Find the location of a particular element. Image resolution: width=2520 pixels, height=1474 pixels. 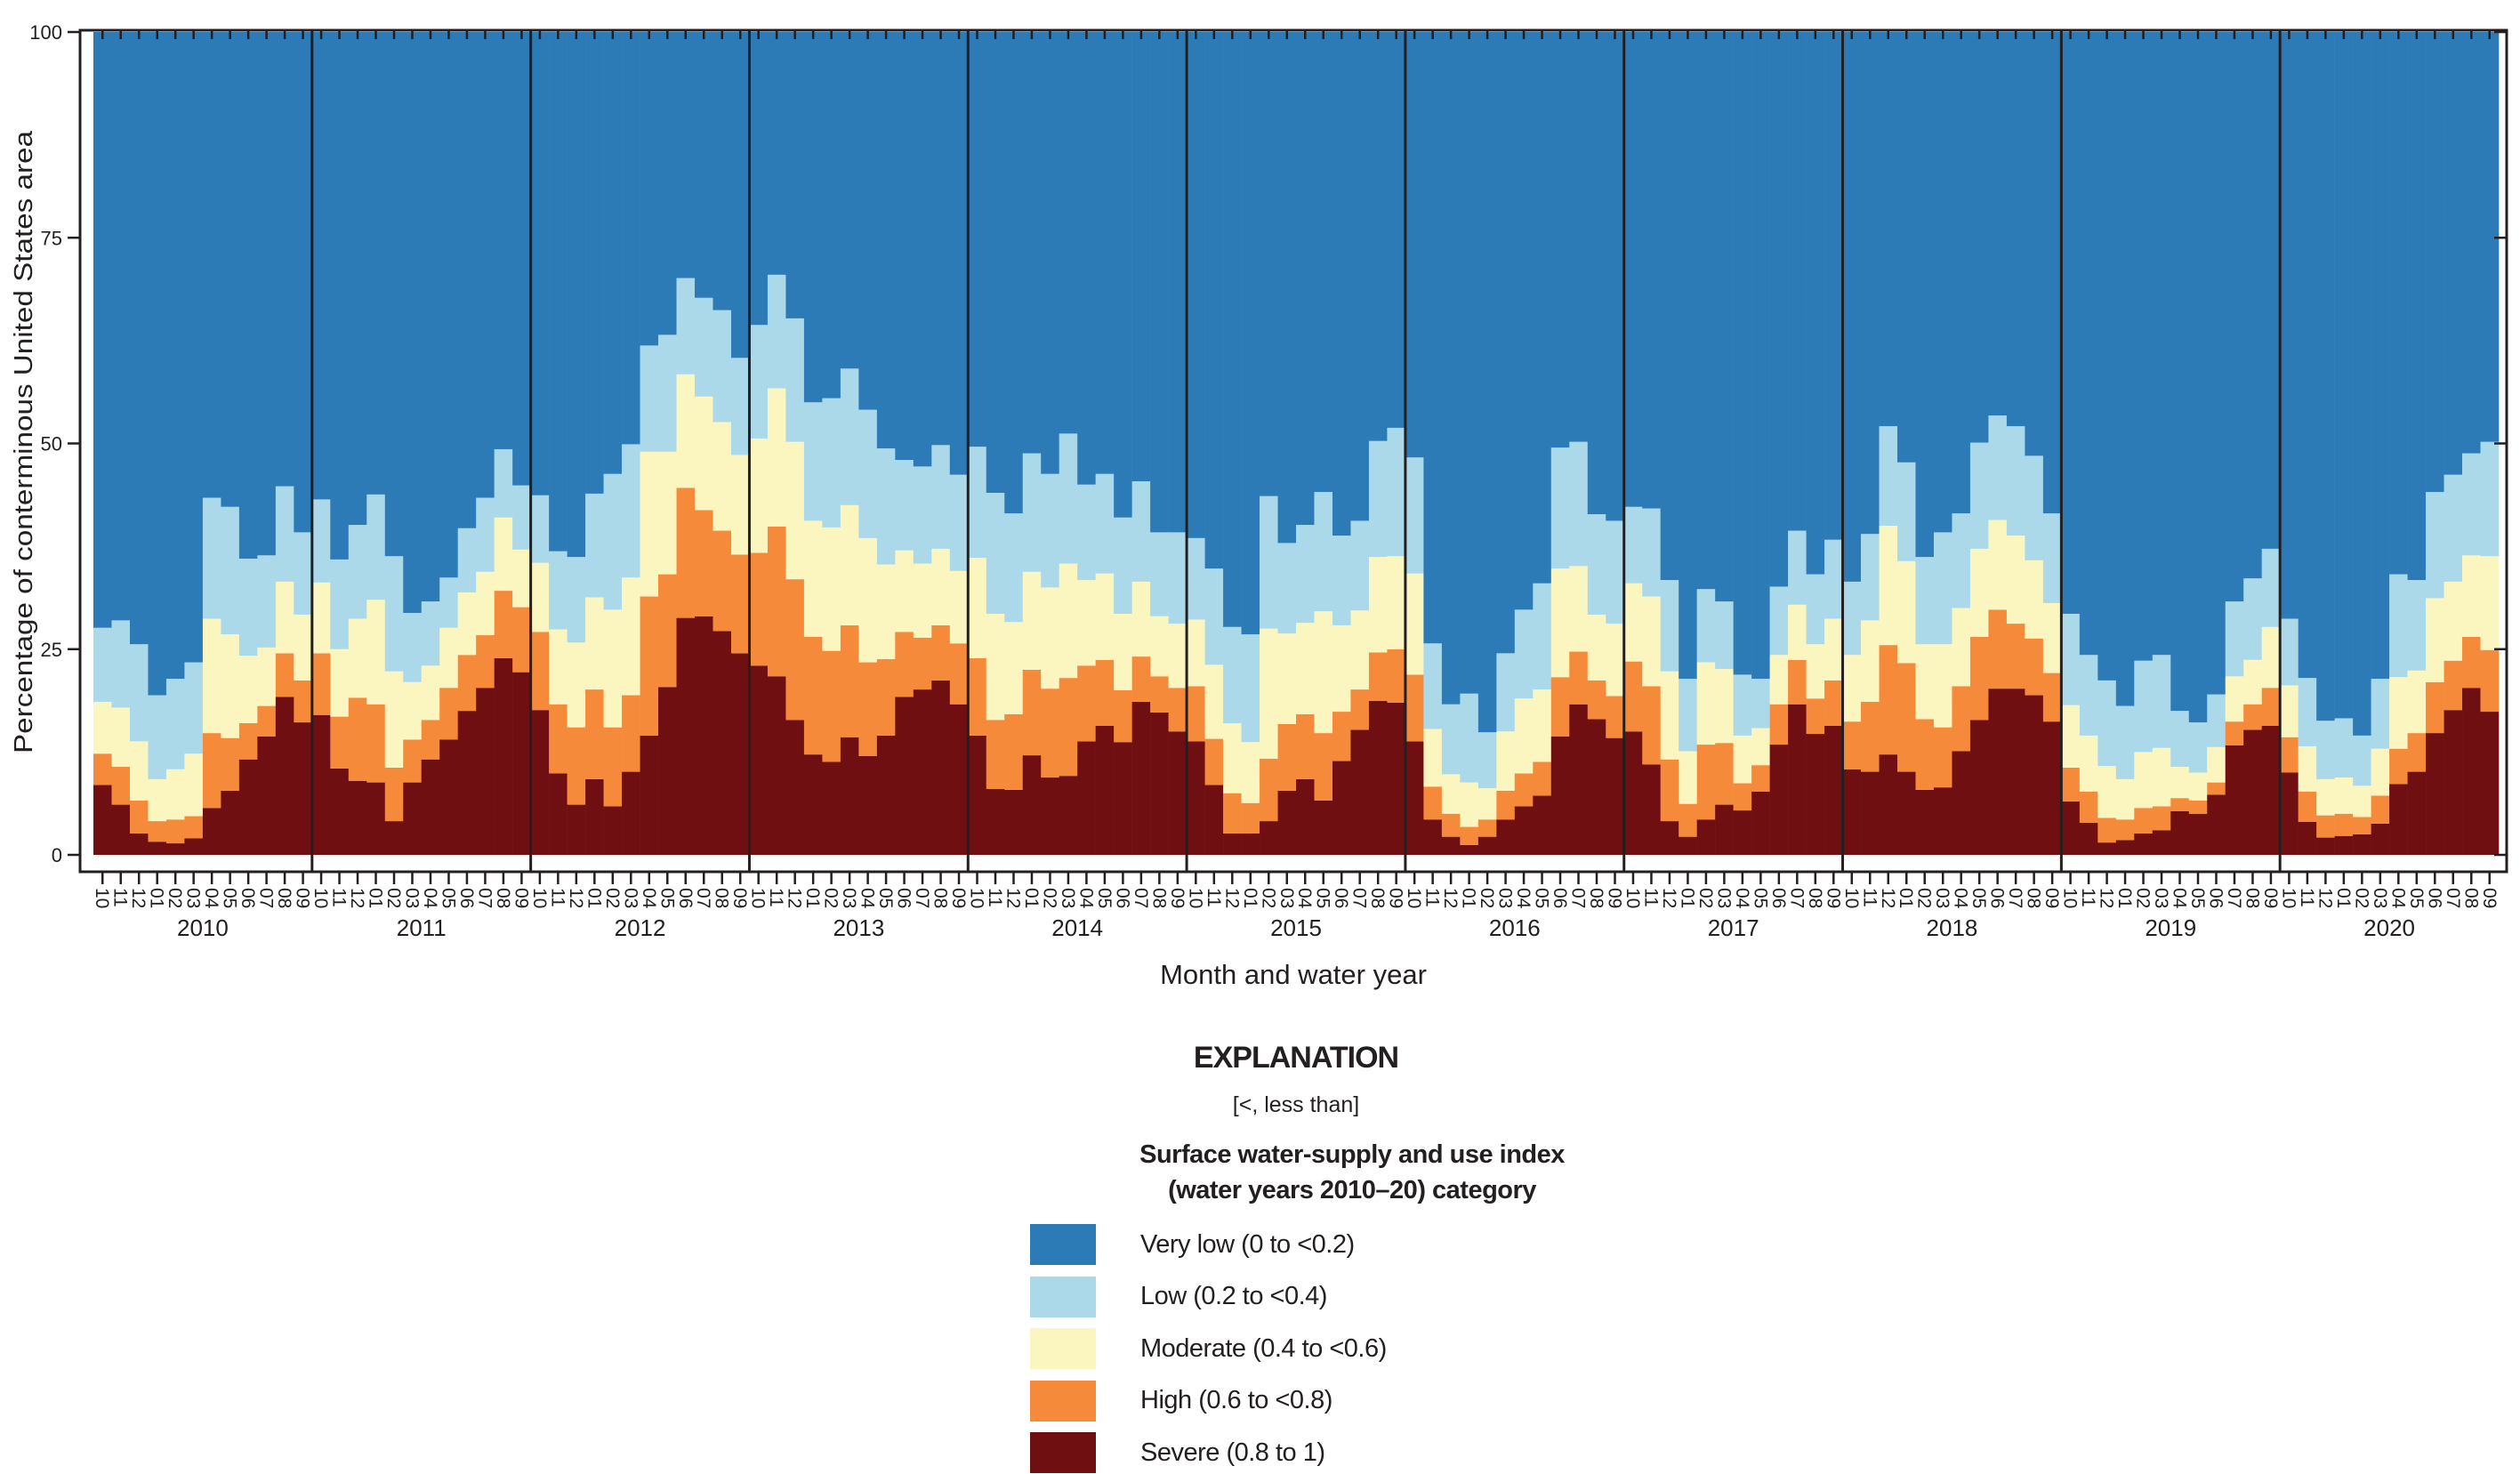

x-tick-label: 04 is located at coordinates (1742, 898).